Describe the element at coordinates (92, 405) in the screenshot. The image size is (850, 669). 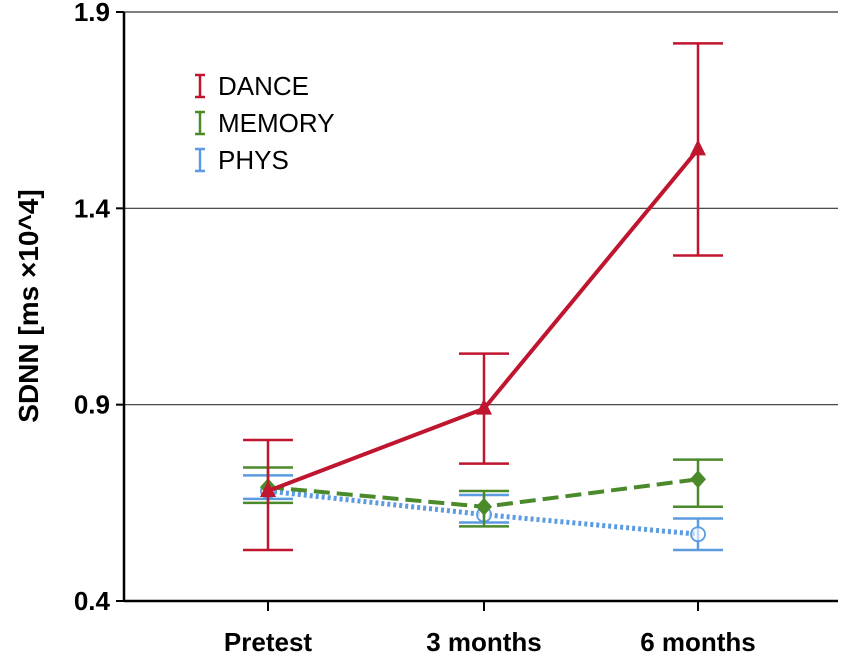
I see `y-tick-label: 0.9` at that location.